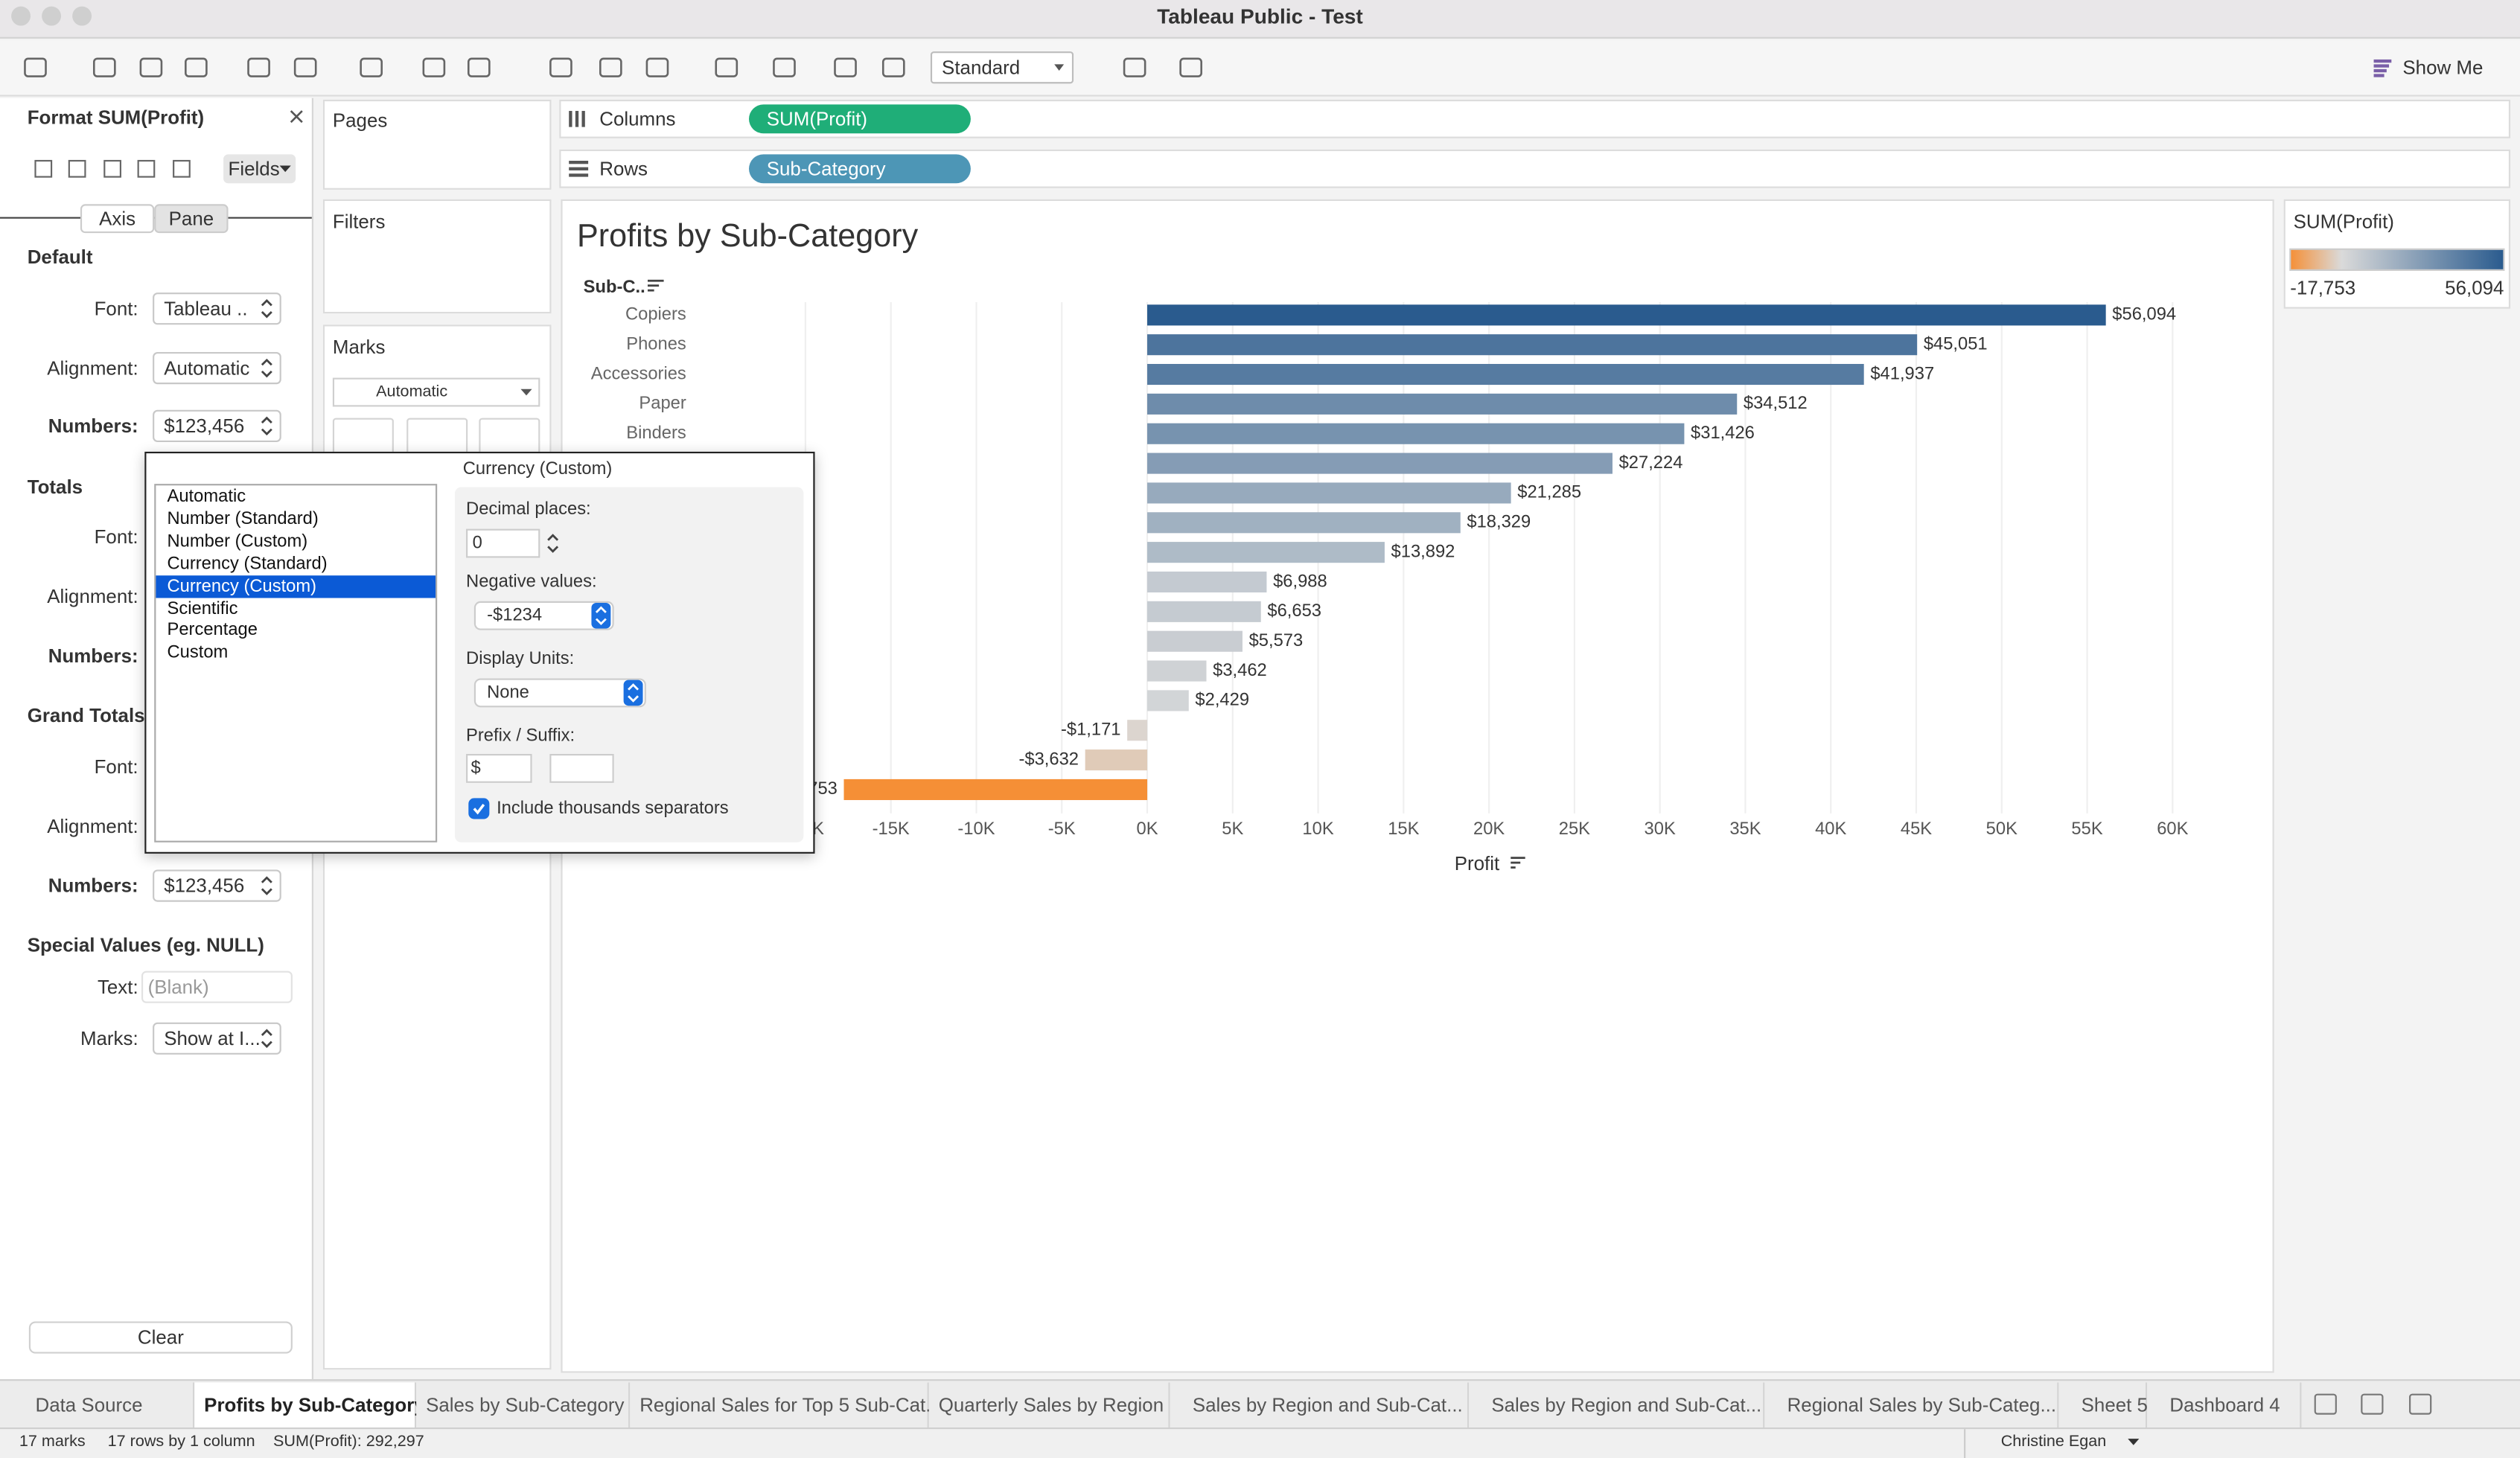  Describe the element at coordinates (92, 368) in the screenshot. I see `field-label: Alignment:` at that location.